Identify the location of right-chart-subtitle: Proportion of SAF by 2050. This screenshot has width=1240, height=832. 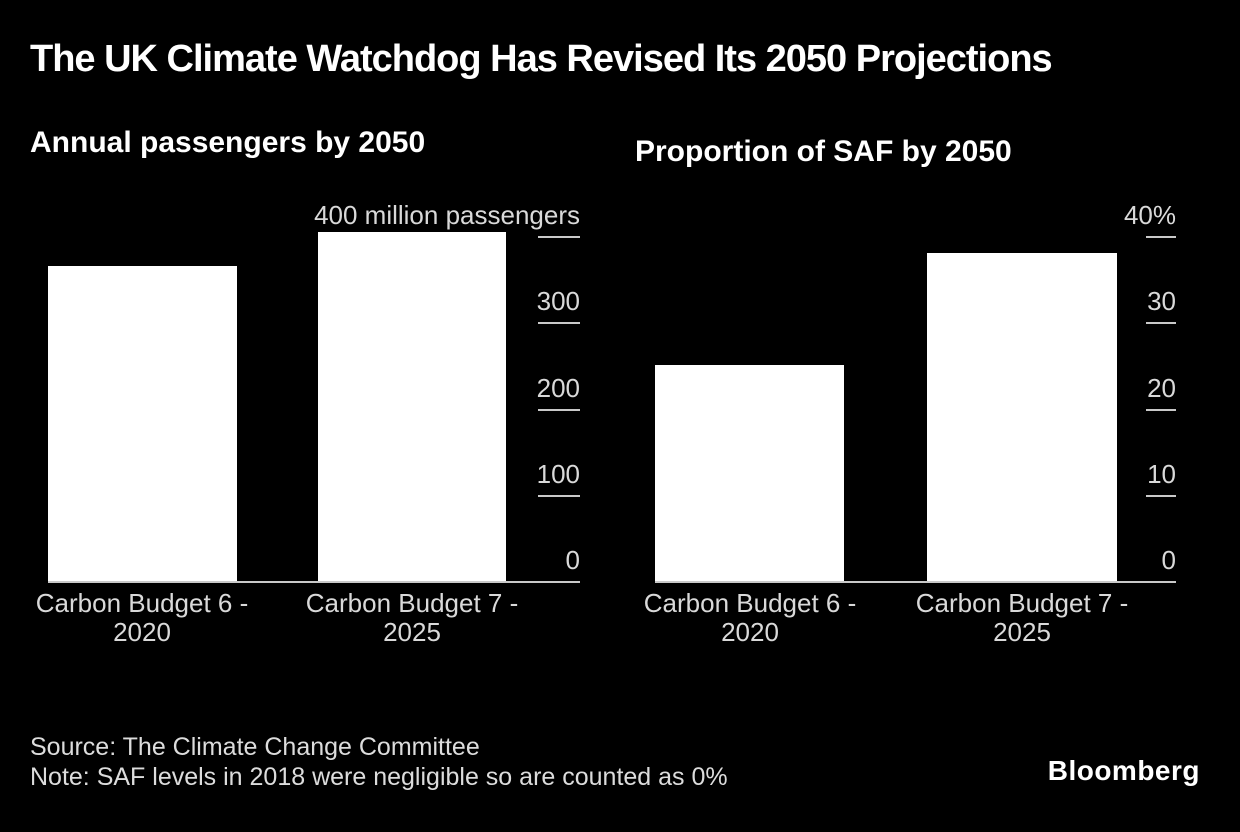
(823, 151).